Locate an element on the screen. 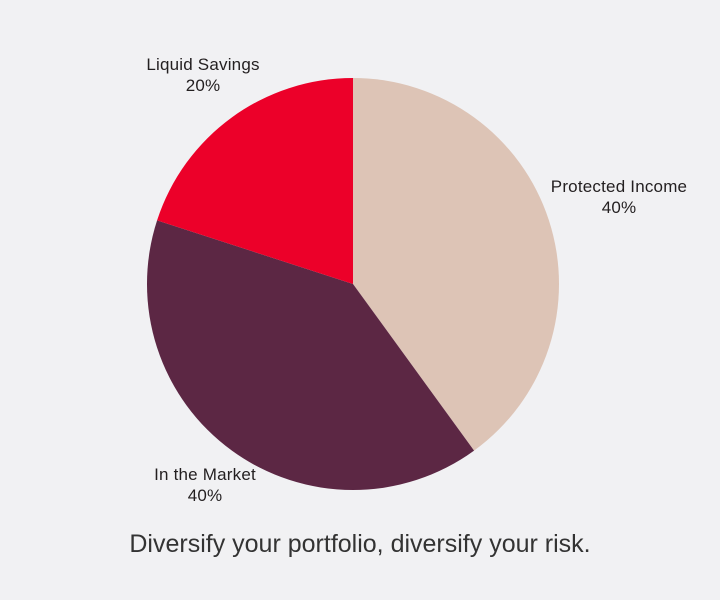  slice-label-protected-income: Protected Income 40% is located at coordinates (619, 197).